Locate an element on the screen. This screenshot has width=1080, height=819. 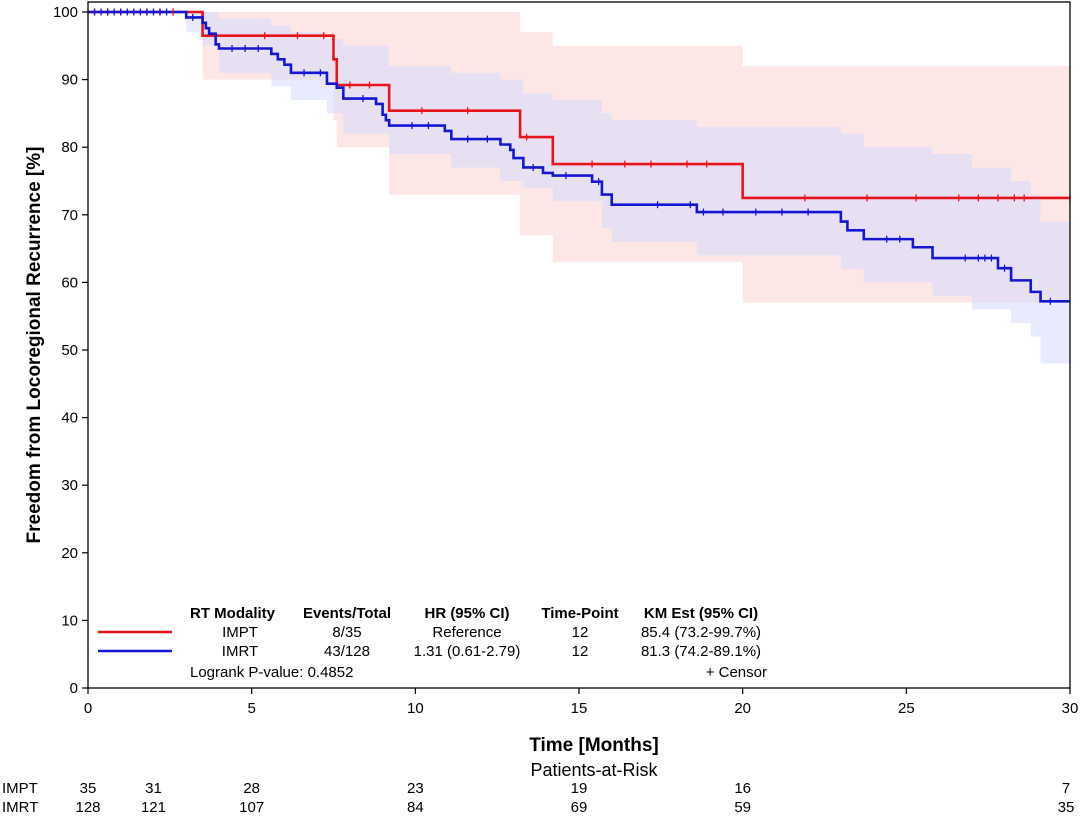
y-tick-label: 20 is located at coordinates (69, 553).